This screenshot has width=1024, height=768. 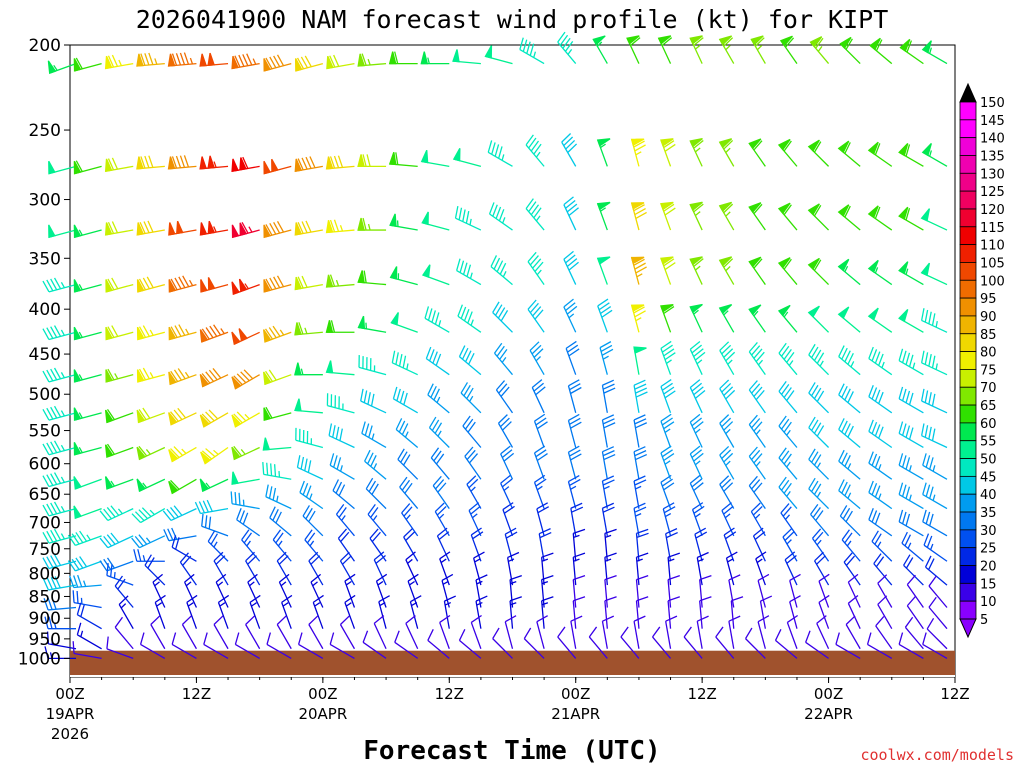 I want to click on x-axis-label: Forecast Time (UTC), so click(x=511, y=751).